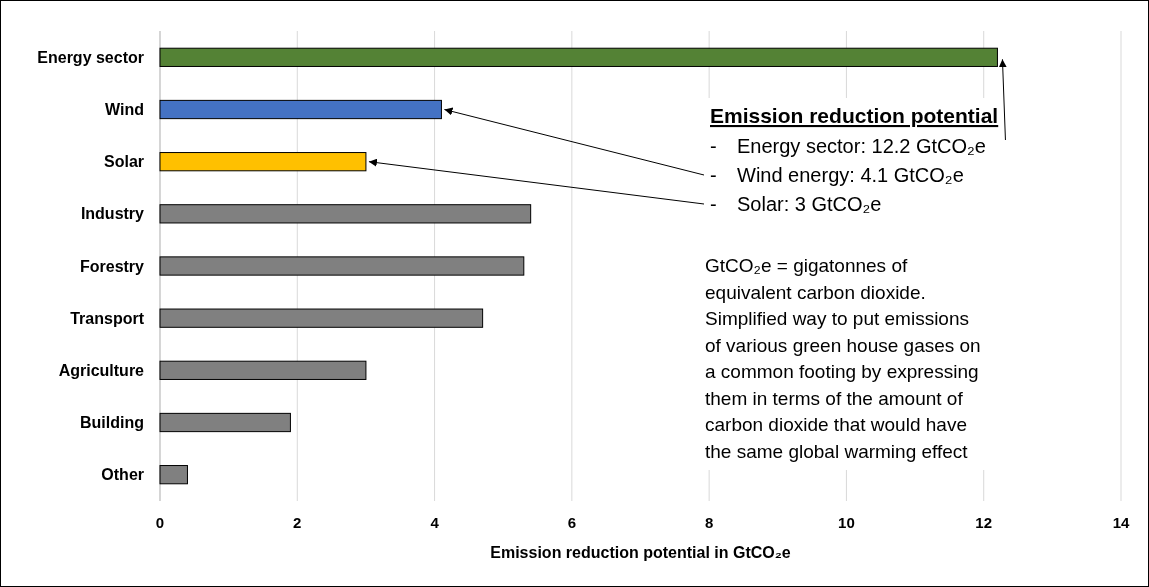  I want to click on y-tick-label: Solar, so click(123, 162).